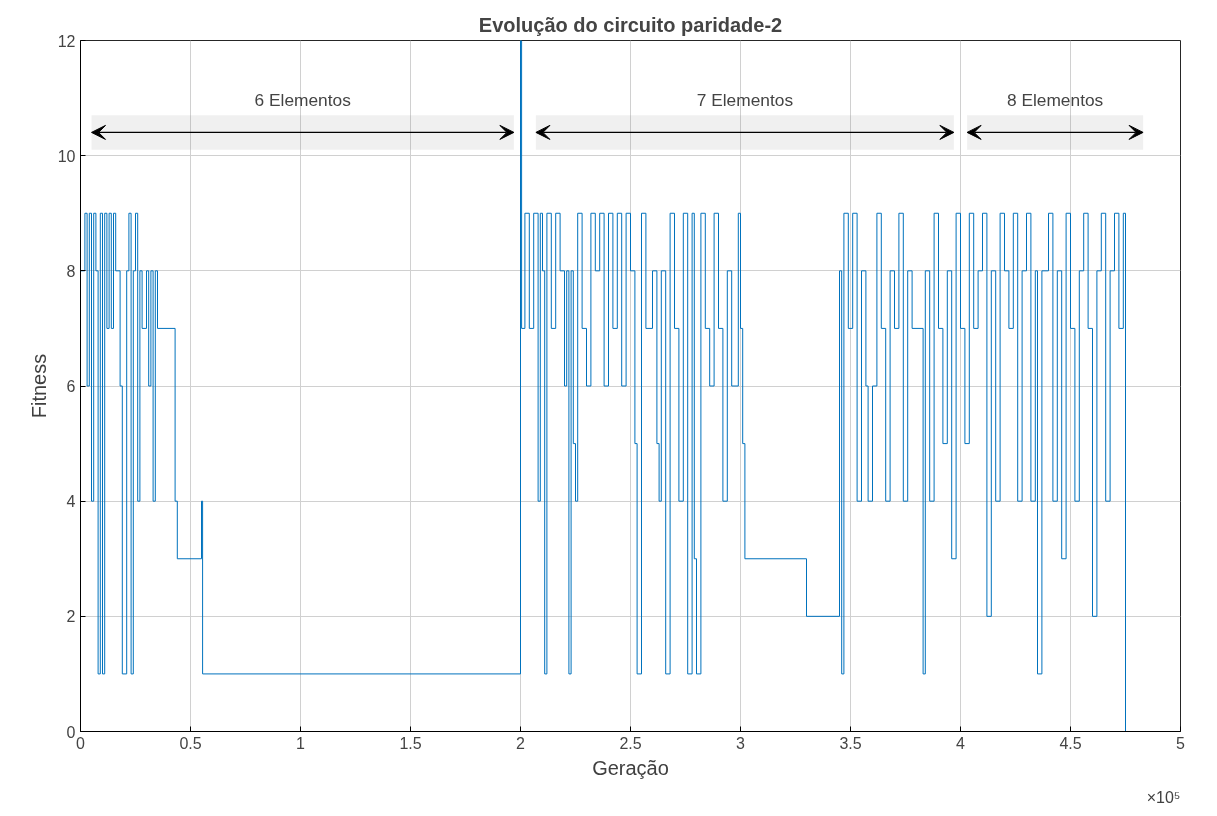 This screenshot has width=1217, height=816. I want to click on x-tick-label: 3.5, so click(850, 743).